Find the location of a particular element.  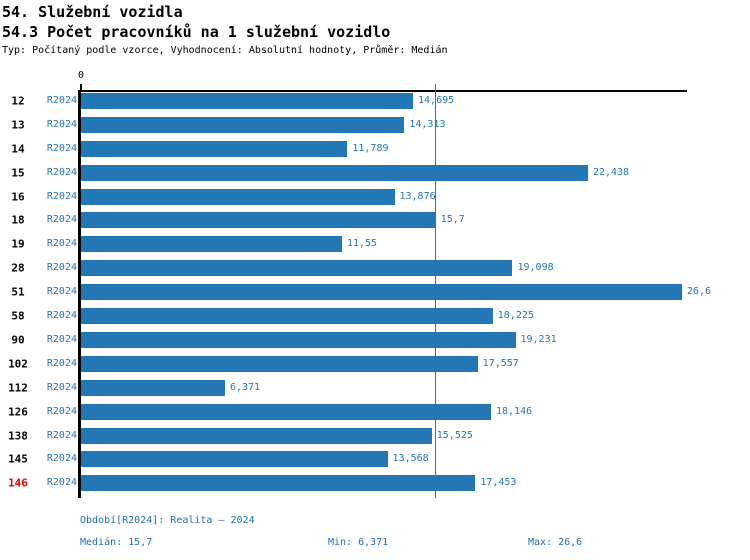

chart-row: 58 R2024 18,225 is located at coordinates (375, 316).